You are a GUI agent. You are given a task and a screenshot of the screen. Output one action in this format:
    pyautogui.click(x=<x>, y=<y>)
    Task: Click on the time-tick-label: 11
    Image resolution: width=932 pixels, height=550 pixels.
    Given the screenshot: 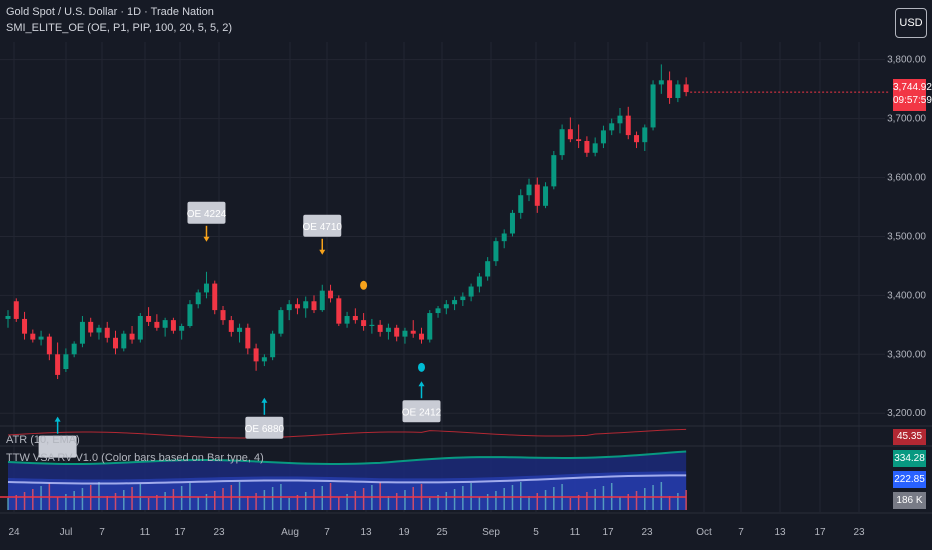 What is the action you would take?
    pyautogui.click(x=145, y=532)
    